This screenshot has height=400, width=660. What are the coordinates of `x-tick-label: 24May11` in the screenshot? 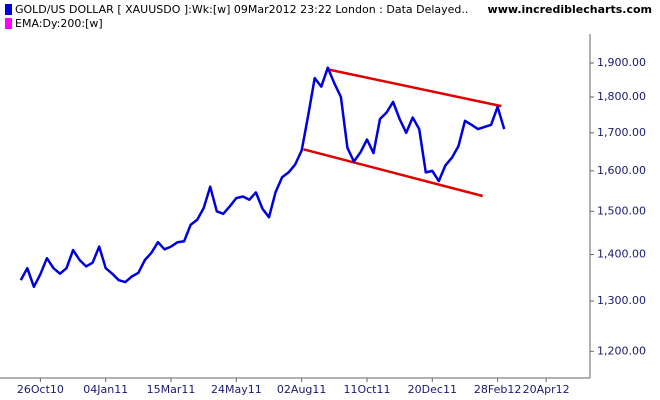 It's located at (236, 389).